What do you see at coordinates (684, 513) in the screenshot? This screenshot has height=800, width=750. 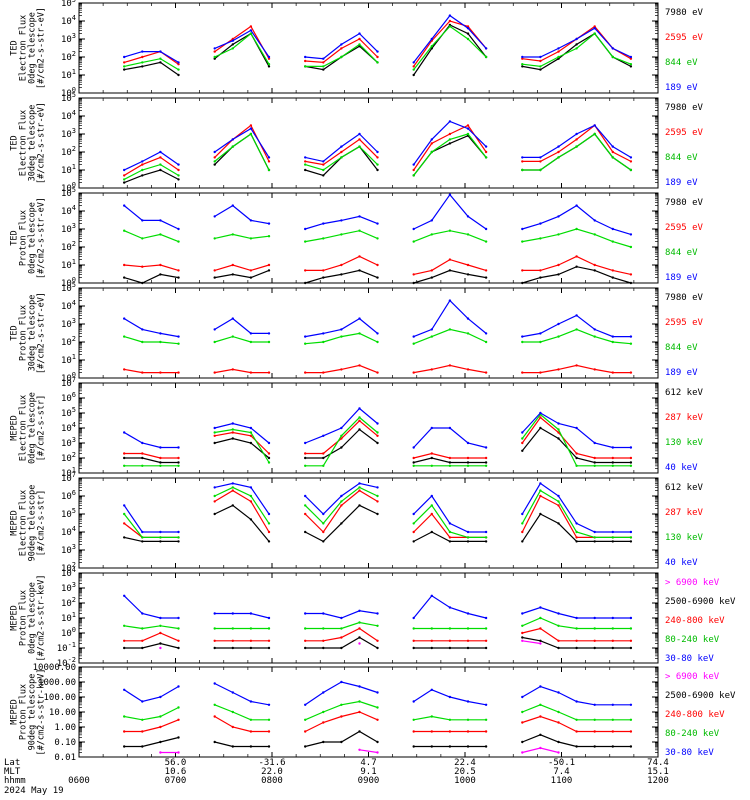 I see `legend-entry: 287 keV` at bounding box center [684, 513].